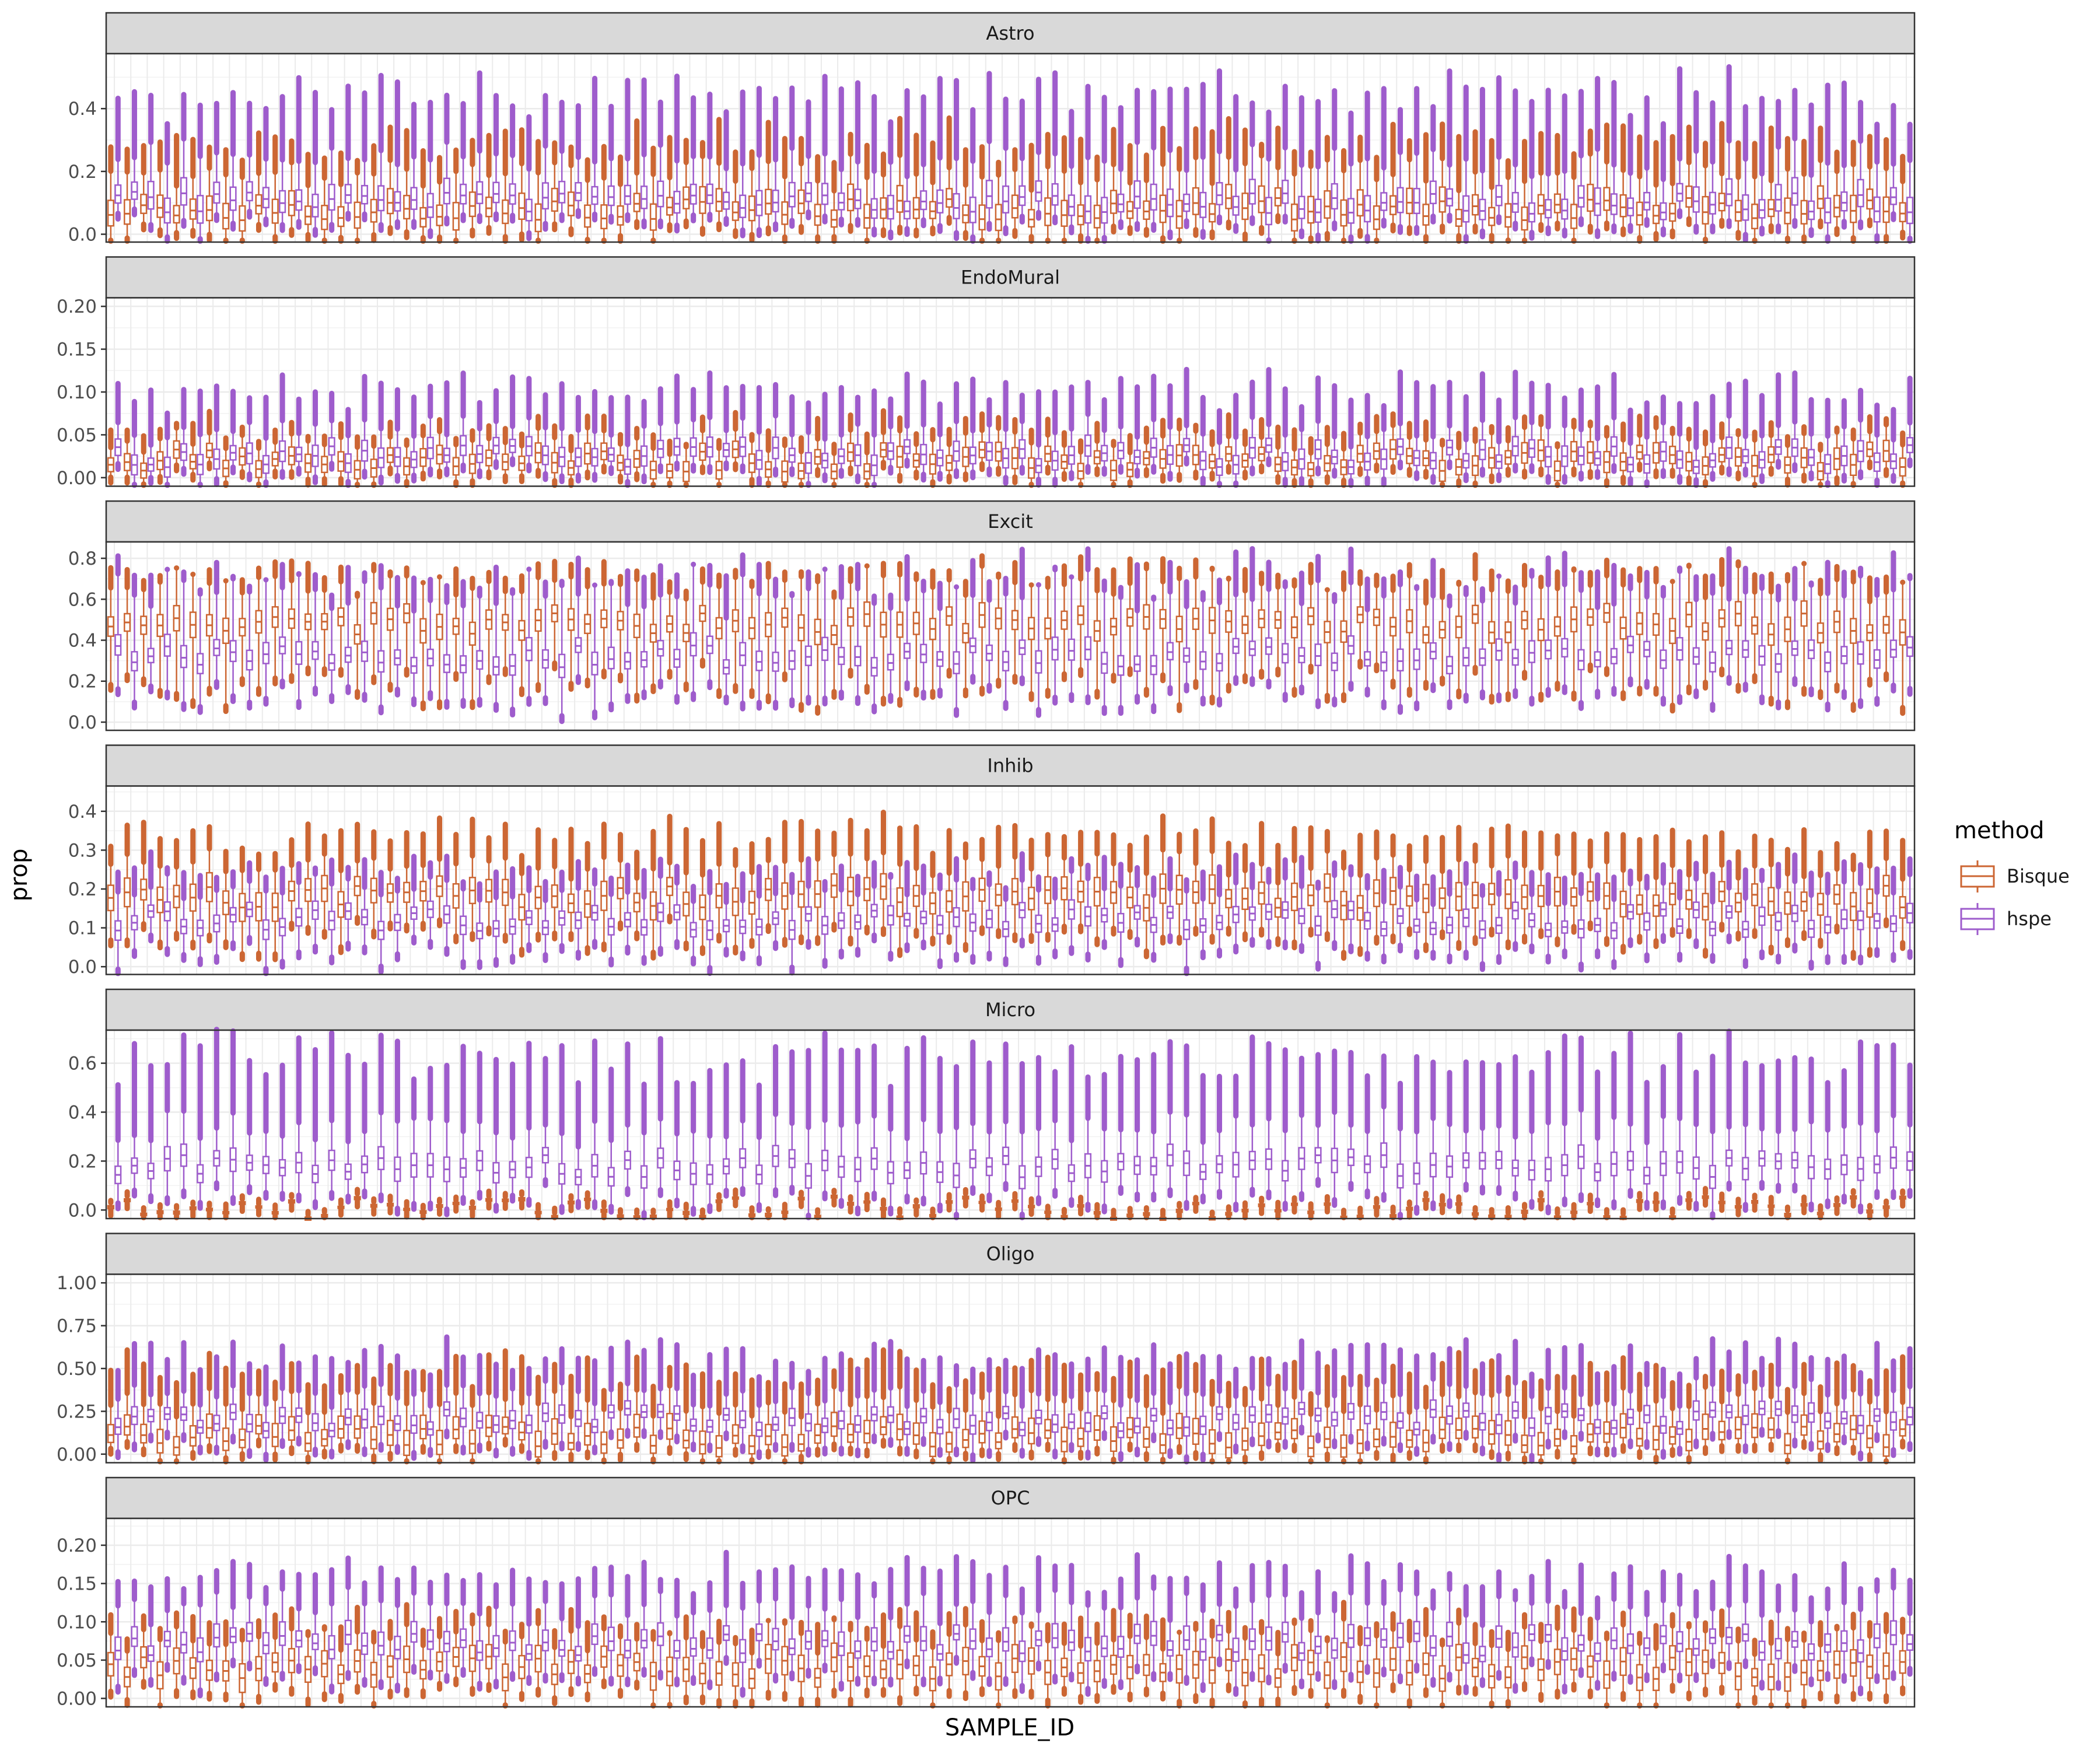 The height and width of the screenshot is (1750, 2100). Describe the element at coordinates (82, 681) in the screenshot. I see `y-tick-label: 0.2` at that location.